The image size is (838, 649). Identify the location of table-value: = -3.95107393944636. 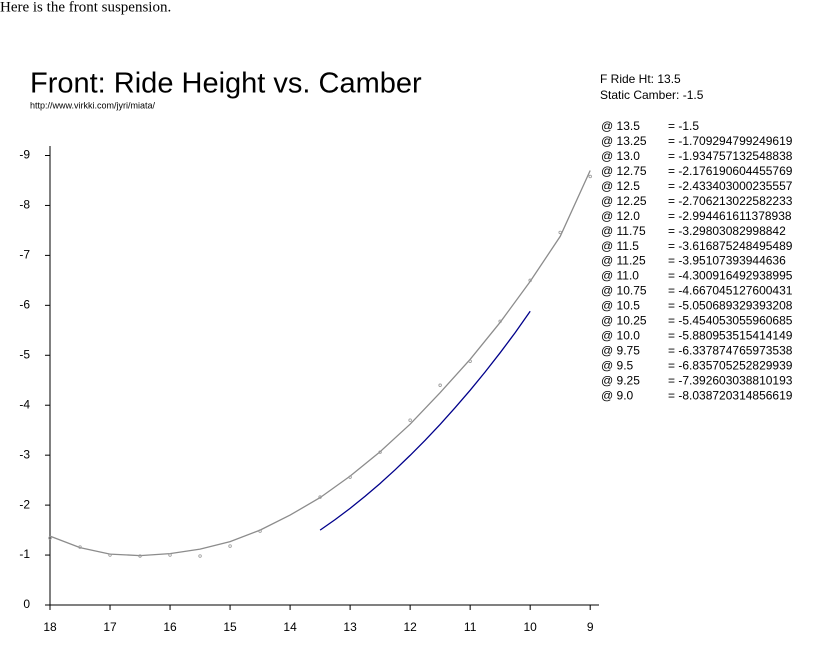
(727, 261).